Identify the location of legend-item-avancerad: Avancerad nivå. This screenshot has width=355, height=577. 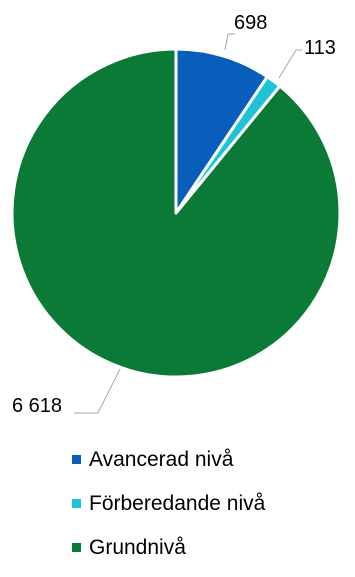
(168, 459).